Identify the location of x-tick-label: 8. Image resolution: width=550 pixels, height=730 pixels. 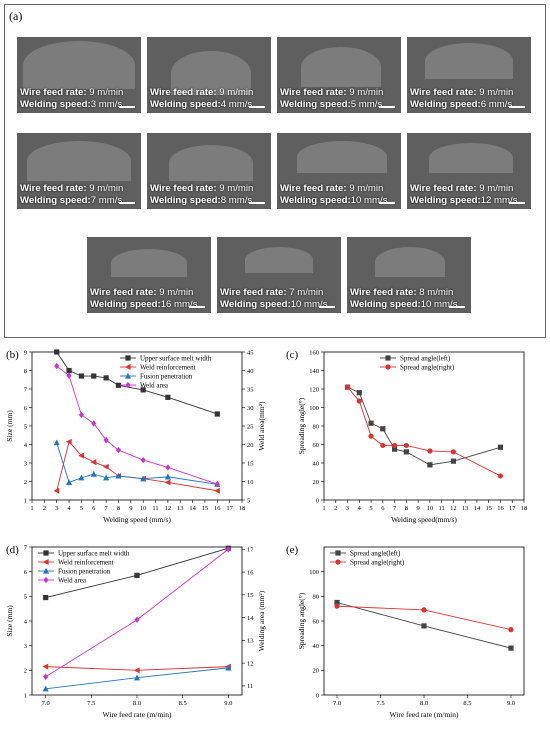
(406, 508).